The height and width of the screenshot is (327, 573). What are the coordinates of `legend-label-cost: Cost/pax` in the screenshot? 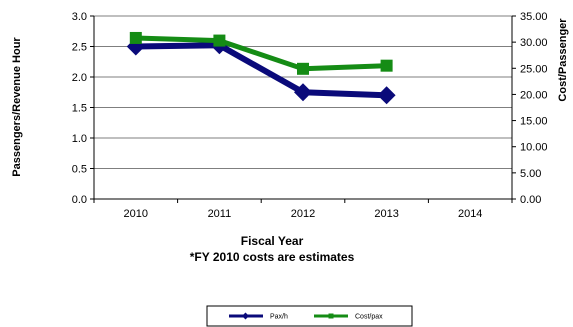 It's located at (369, 317).